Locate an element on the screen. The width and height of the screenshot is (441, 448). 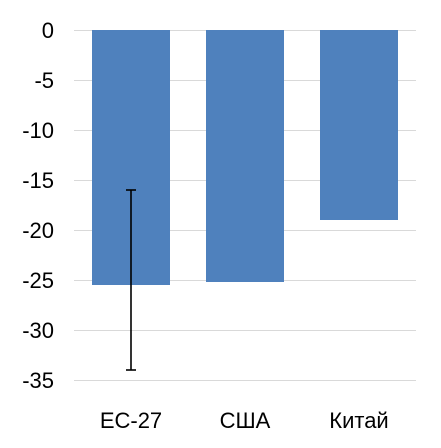
y-tick-label: -35 is located at coordinates (38, 380).